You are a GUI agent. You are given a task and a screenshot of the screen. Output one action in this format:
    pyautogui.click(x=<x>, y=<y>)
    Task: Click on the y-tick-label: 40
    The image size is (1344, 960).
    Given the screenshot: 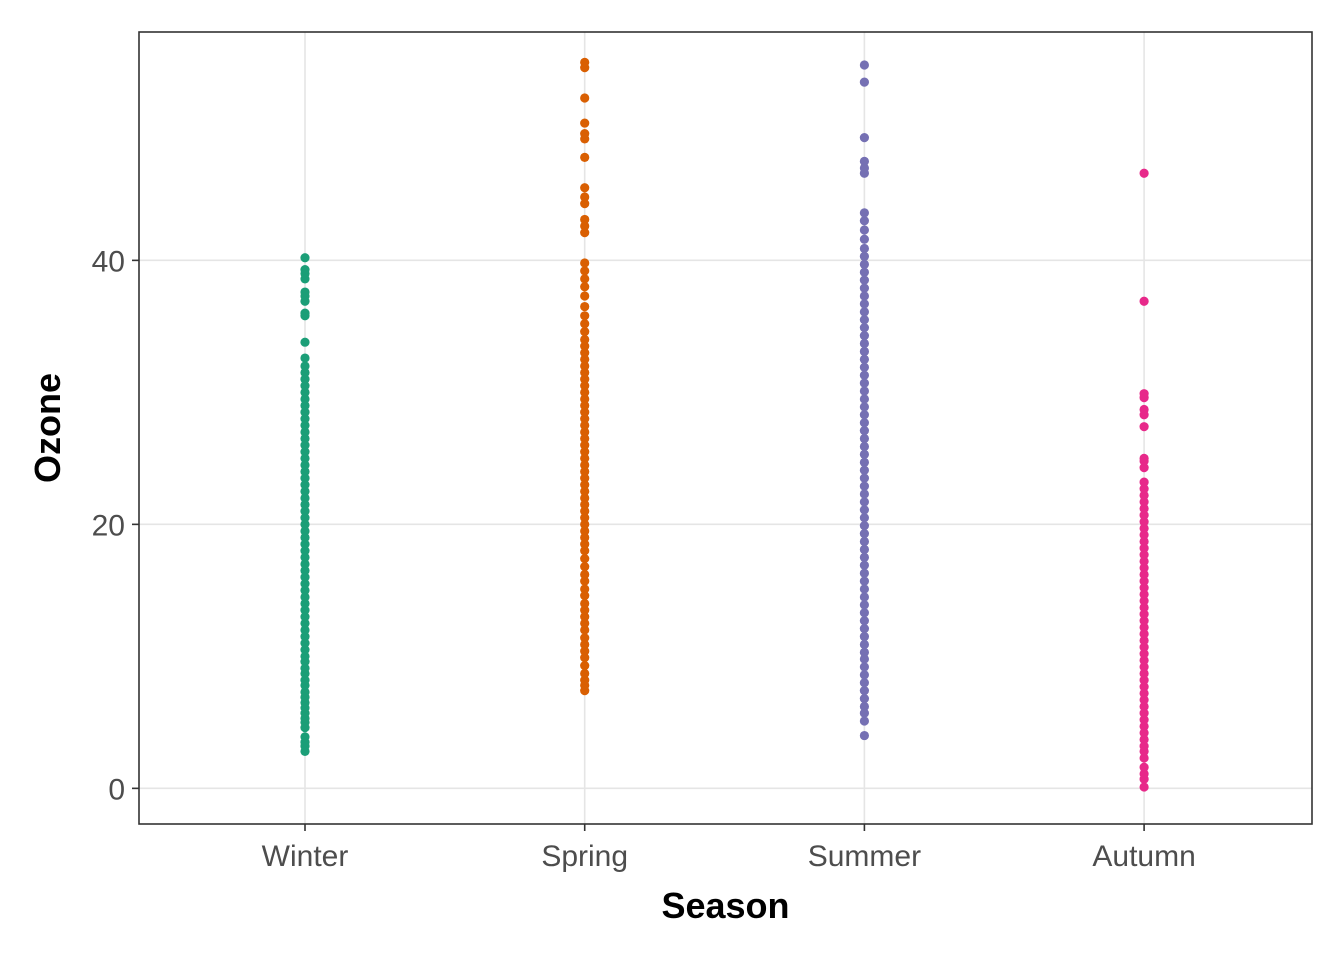 What is the action you would take?
    pyautogui.click(x=108, y=261)
    